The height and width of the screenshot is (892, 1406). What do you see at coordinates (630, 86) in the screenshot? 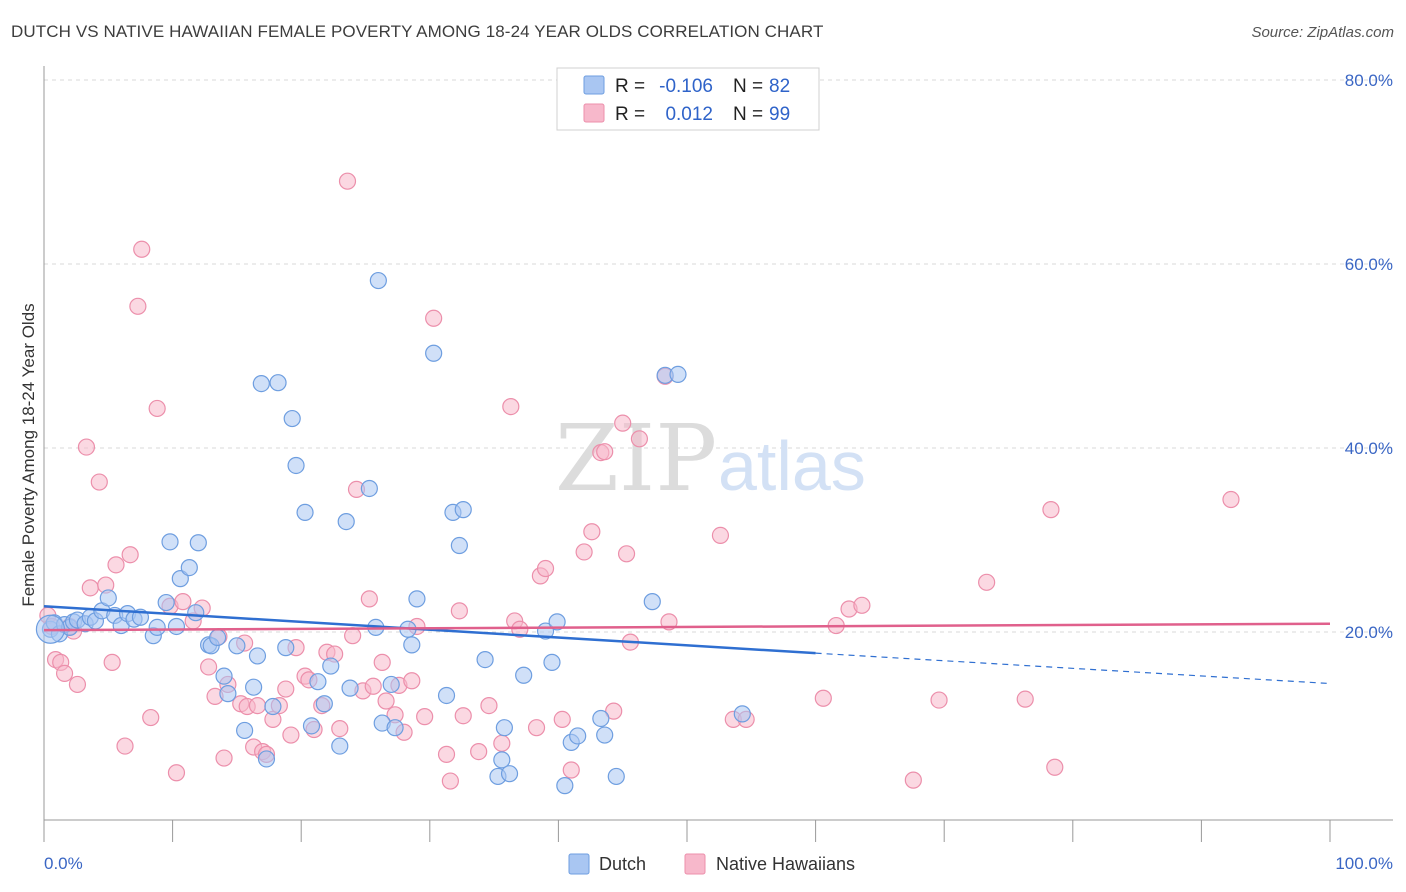
I see `legend-r-label-dutch: R =` at bounding box center [630, 86].